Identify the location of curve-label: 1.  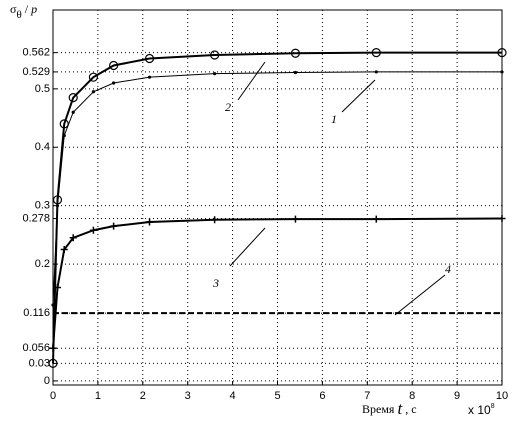
(334, 119).